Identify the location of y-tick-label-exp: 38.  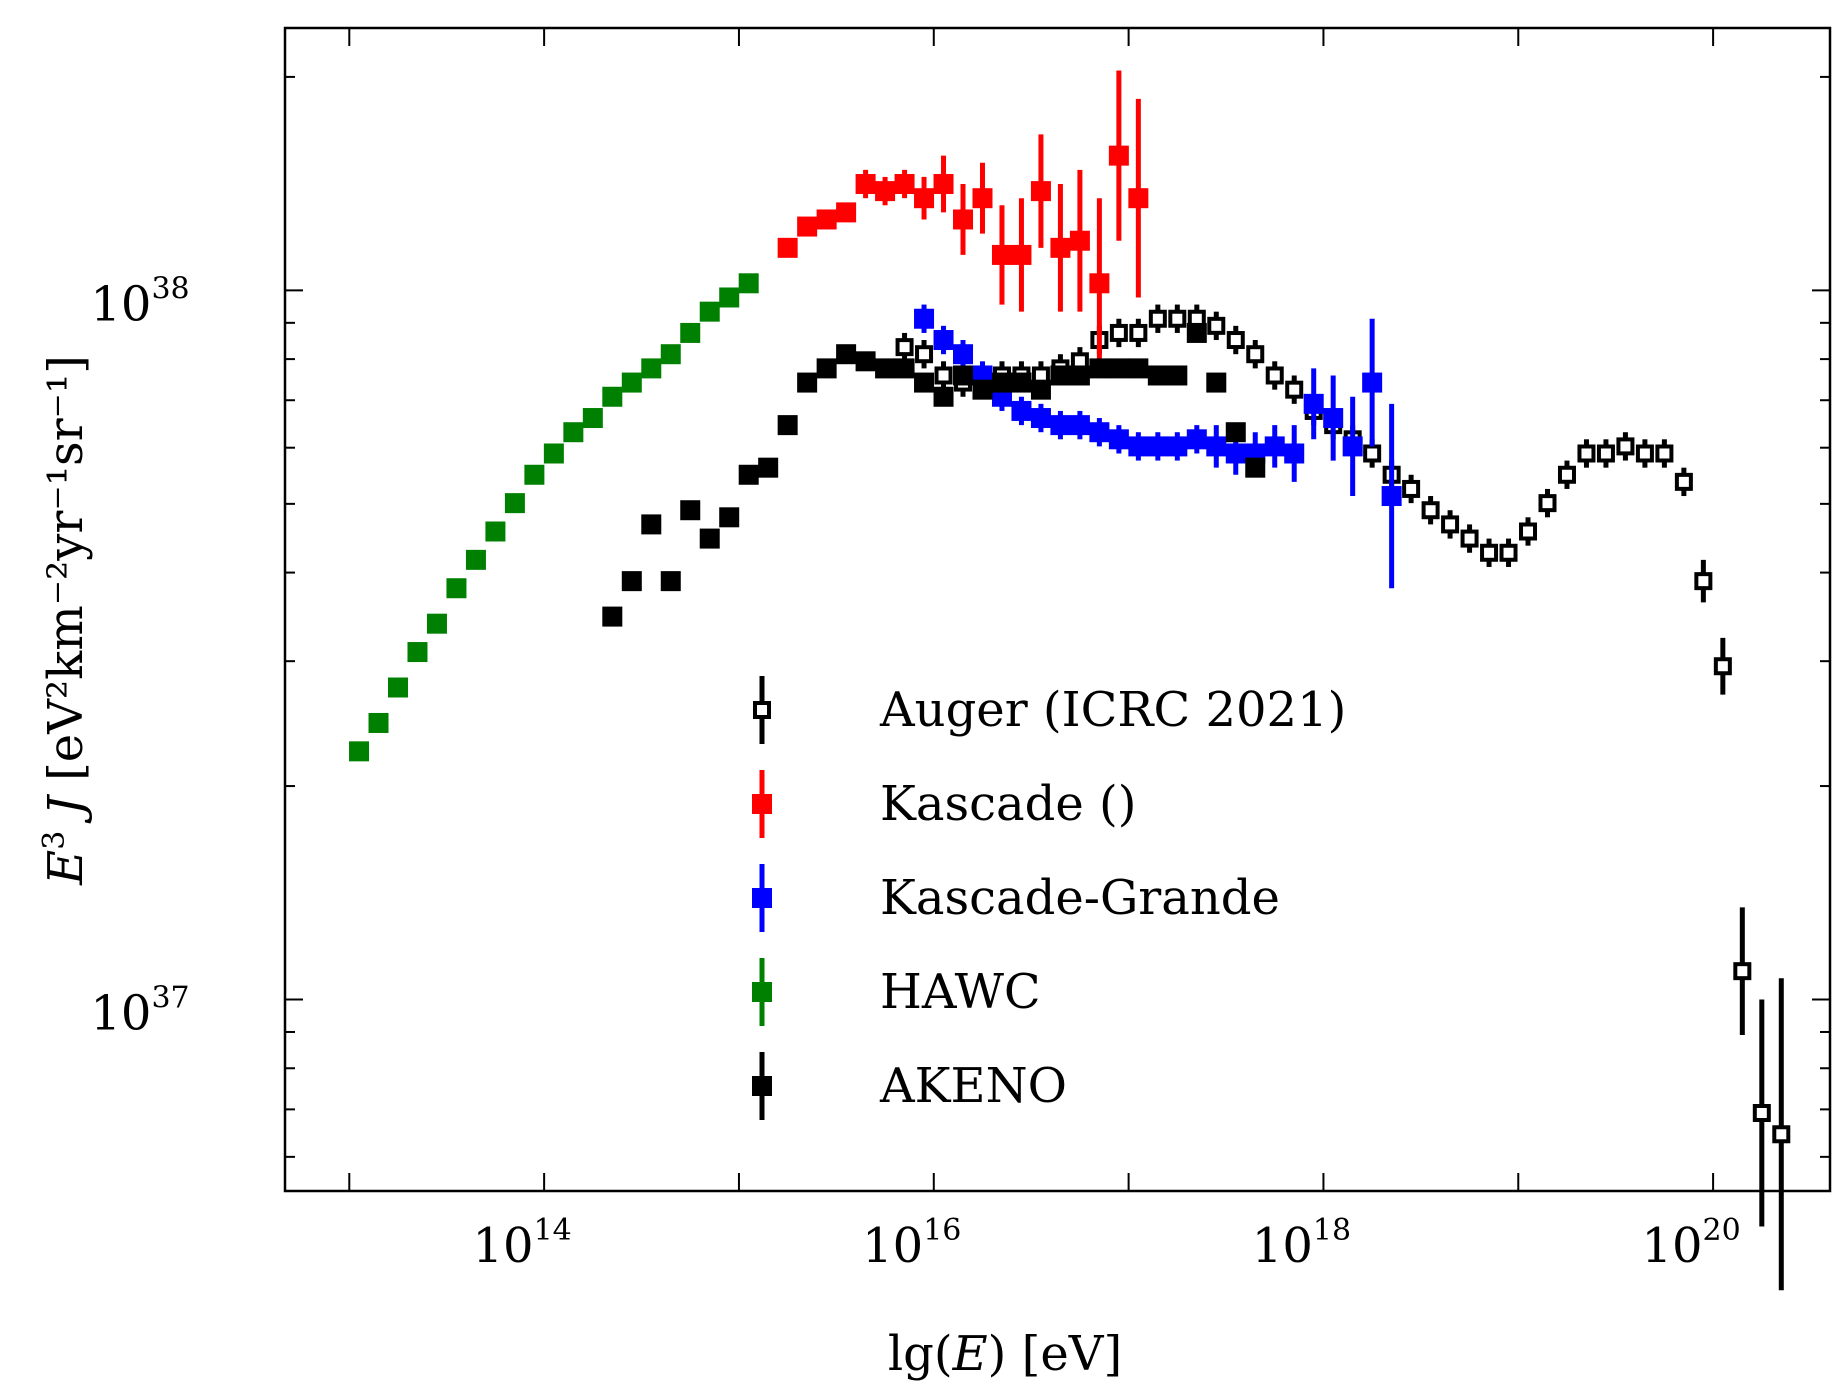
(170, 288).